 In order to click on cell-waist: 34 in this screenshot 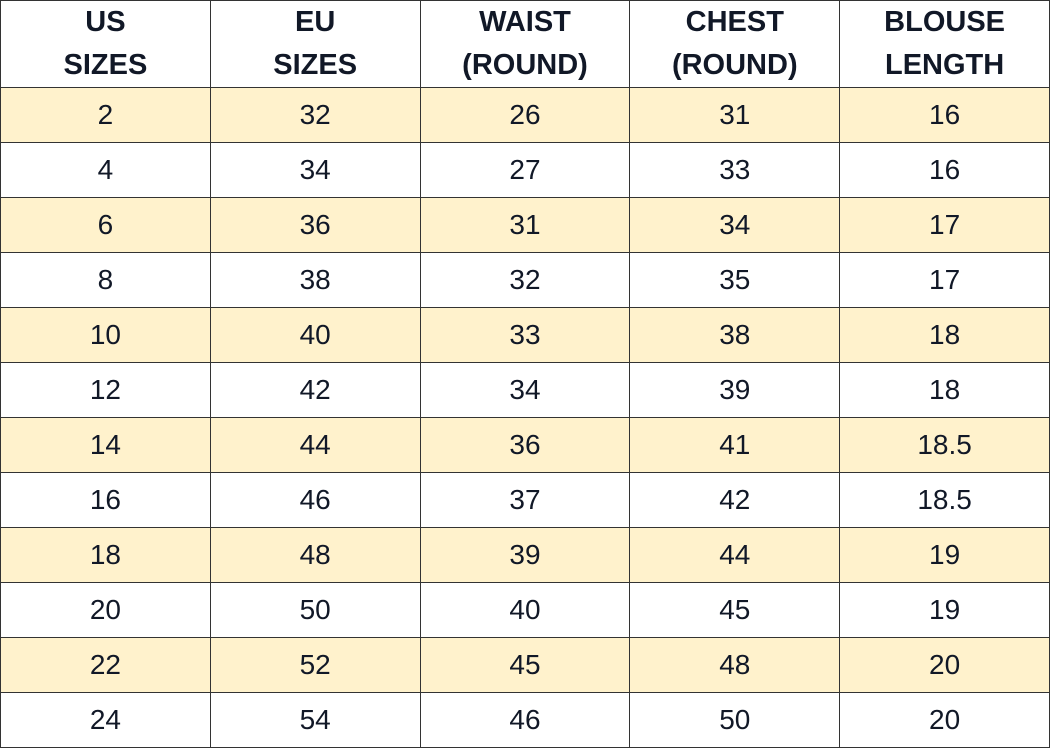, I will do `click(525, 390)`.